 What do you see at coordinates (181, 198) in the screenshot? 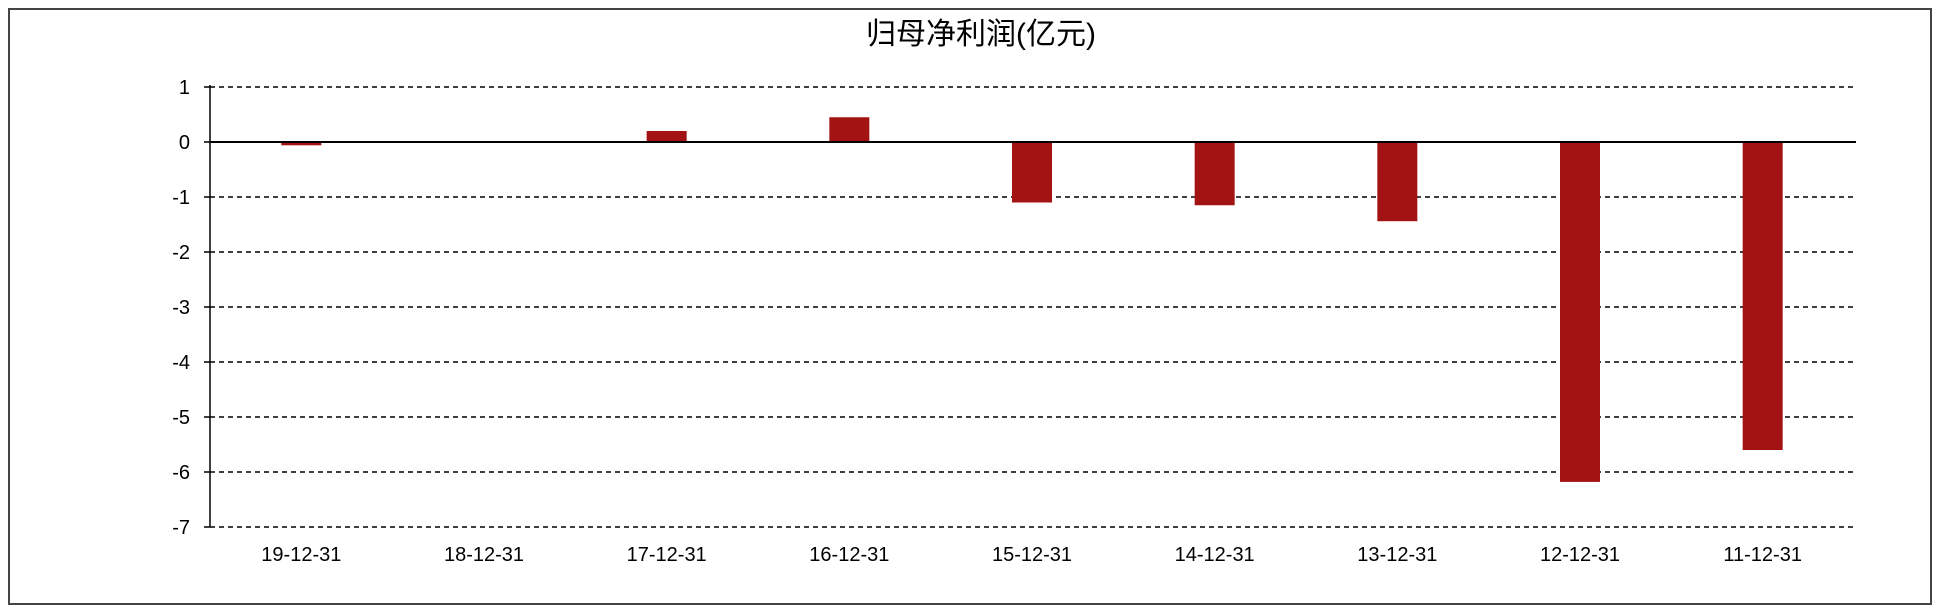
I see `y-tick-label: -1` at bounding box center [181, 198].